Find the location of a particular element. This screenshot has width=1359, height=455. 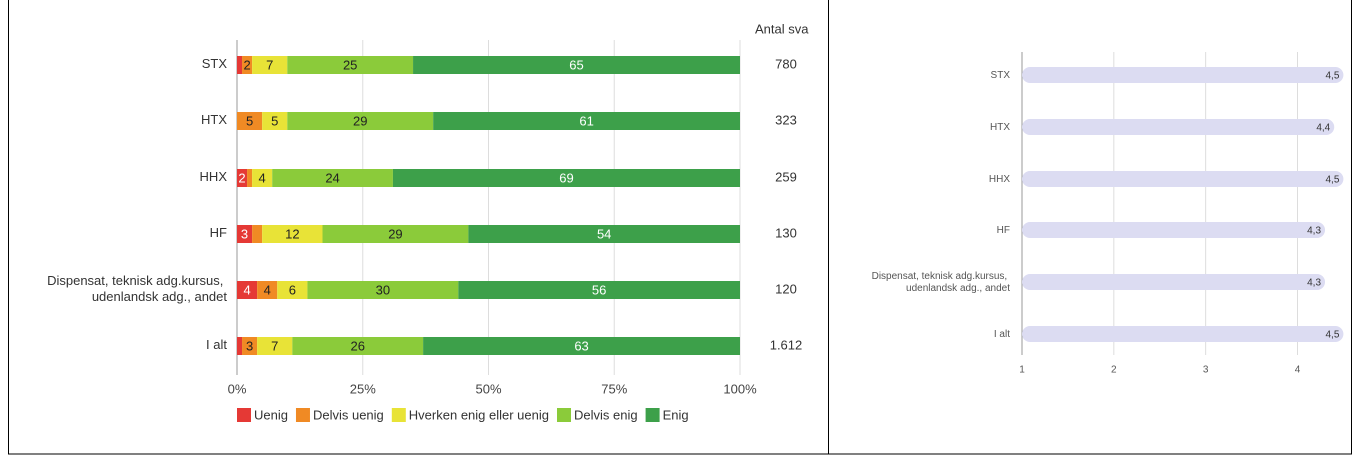

count-header: Antal sva is located at coordinates (782, 28).